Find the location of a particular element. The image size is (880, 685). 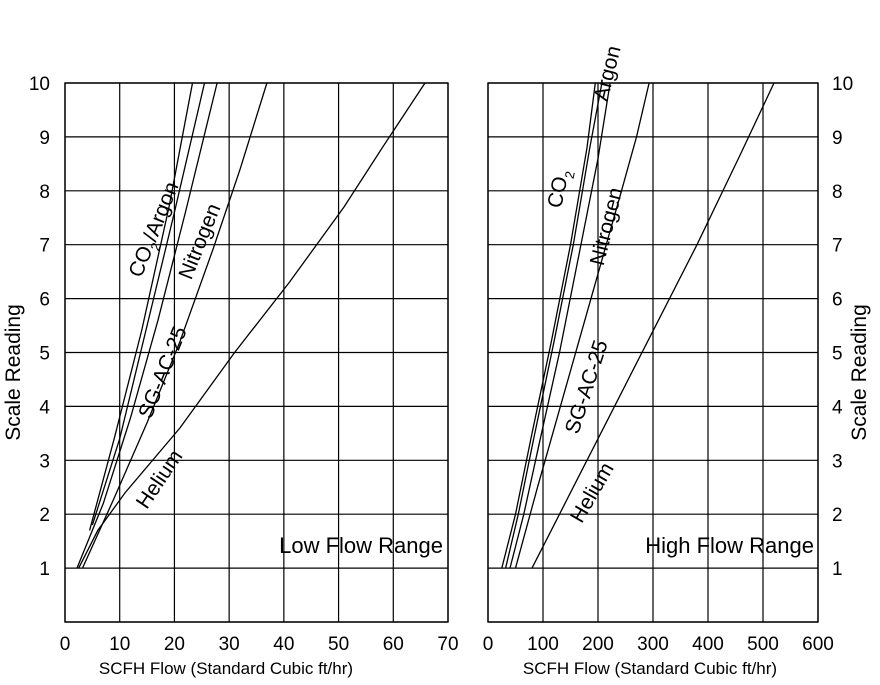

x-tick-label: 50 is located at coordinates (338, 644).